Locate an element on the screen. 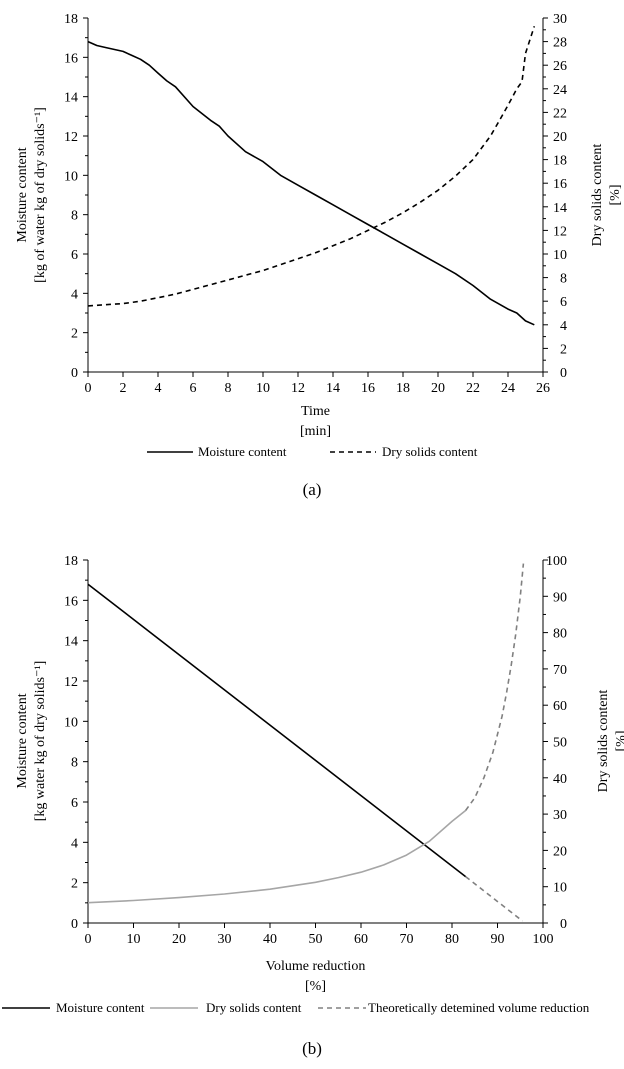  series-line-theoretically-detemined-volume-reduction is located at coordinates (494, 687).